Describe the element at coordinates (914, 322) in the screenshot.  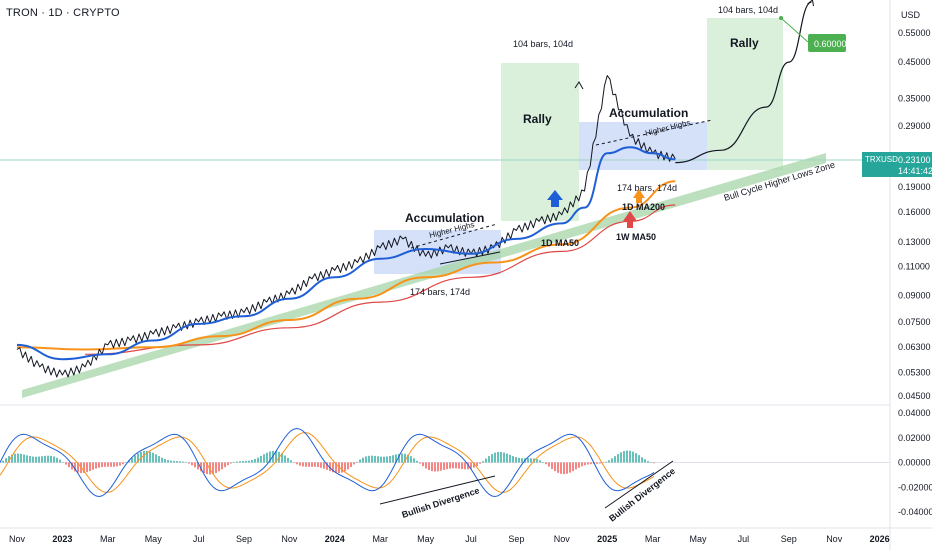
I see `price-axis-tick: 0.07500` at that location.